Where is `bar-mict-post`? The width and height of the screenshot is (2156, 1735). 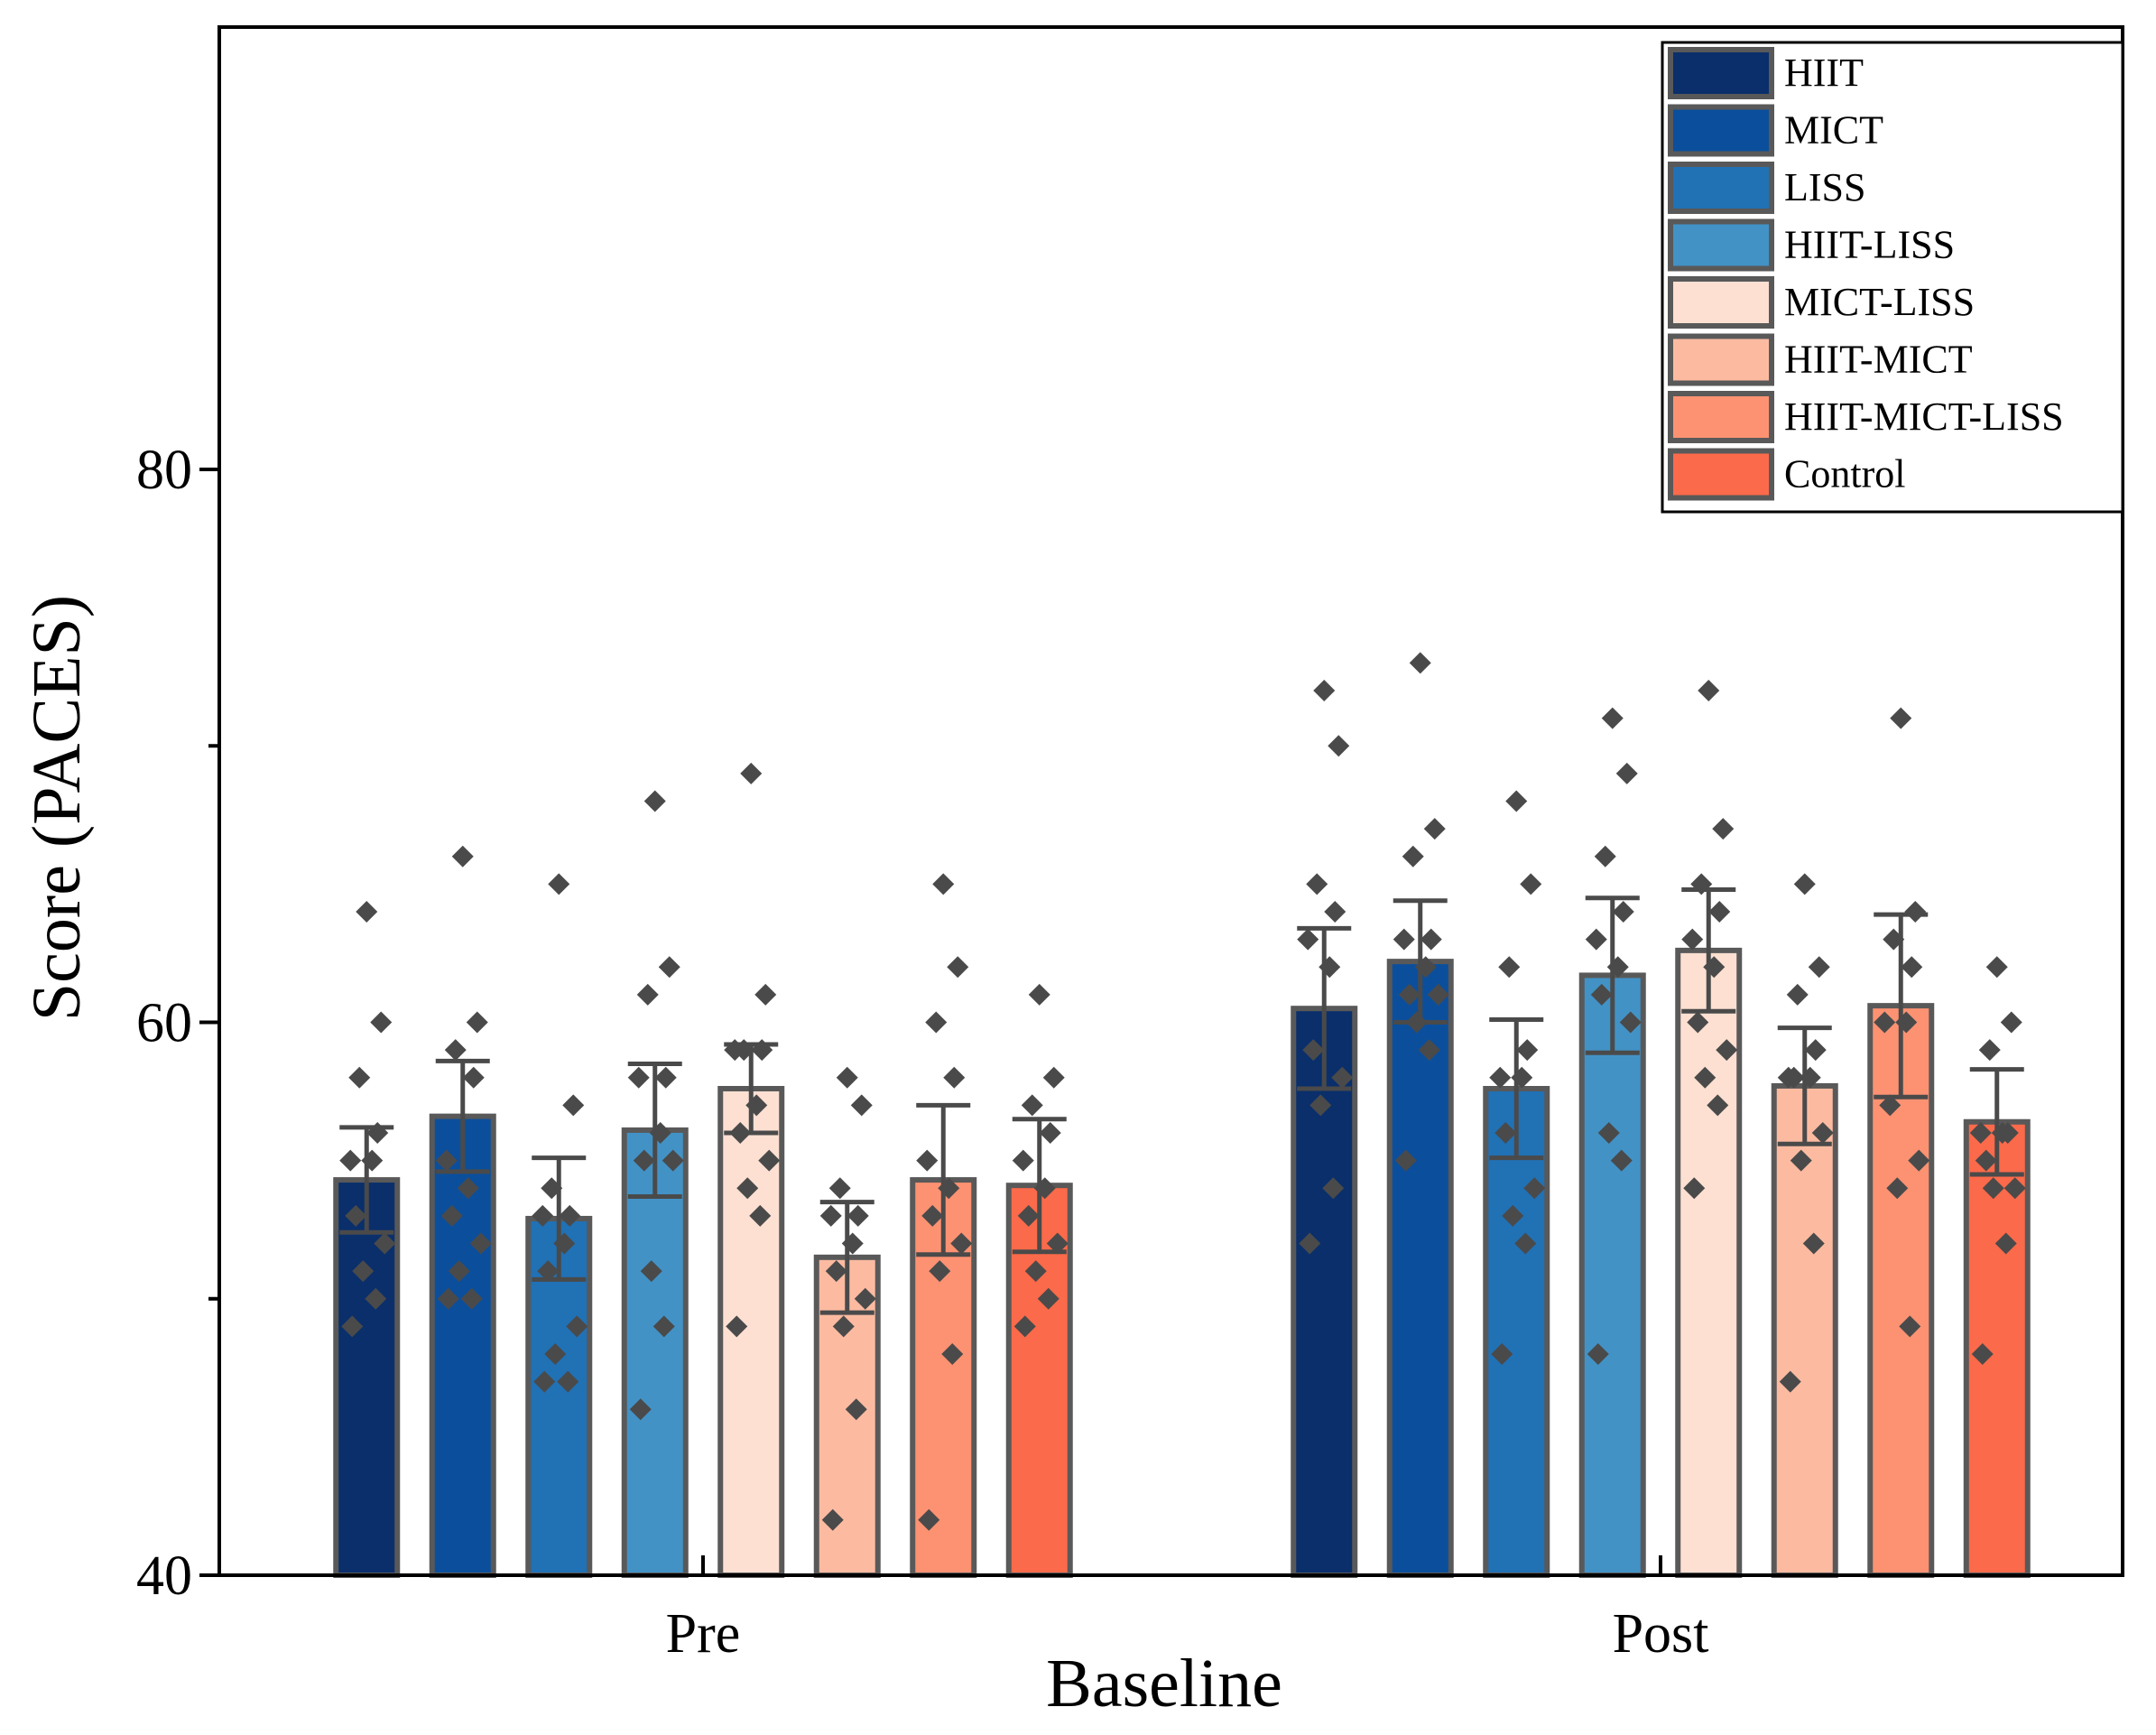
bar-mict-post is located at coordinates (1420, 1268).